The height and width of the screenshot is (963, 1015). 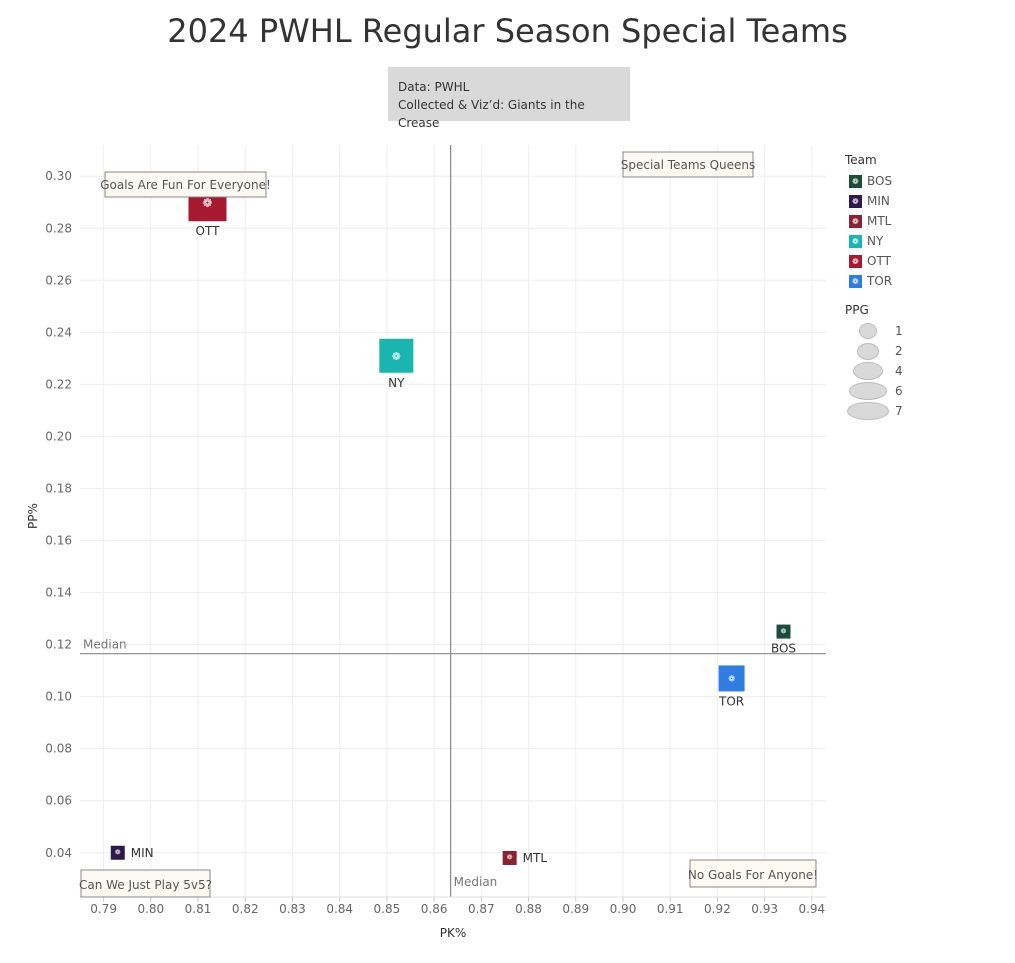 What do you see at coordinates (670, 909) in the screenshot?
I see `x-tick-label: 0.91` at bounding box center [670, 909].